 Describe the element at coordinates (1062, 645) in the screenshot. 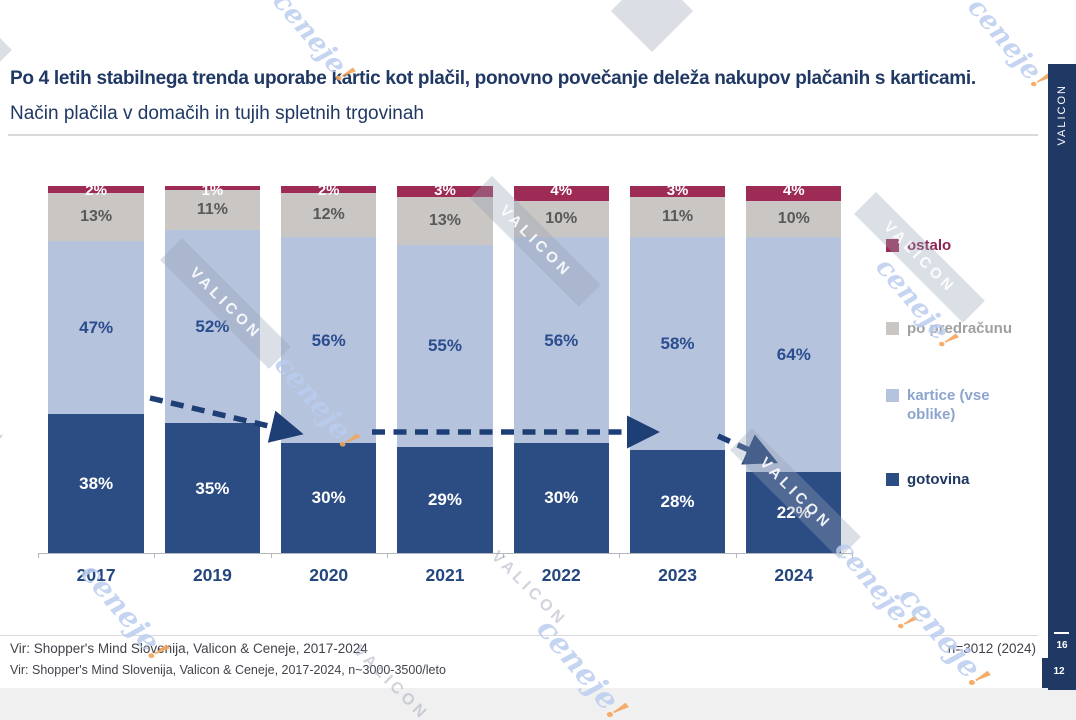

I see `page-number-top: 16` at that location.